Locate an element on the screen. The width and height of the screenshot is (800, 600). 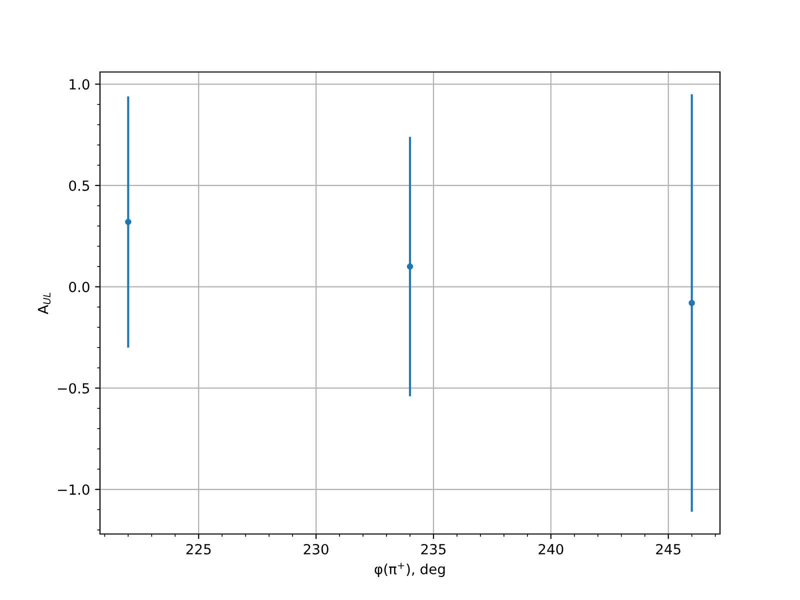
y-tick-label: 1.0 is located at coordinates (80, 84).